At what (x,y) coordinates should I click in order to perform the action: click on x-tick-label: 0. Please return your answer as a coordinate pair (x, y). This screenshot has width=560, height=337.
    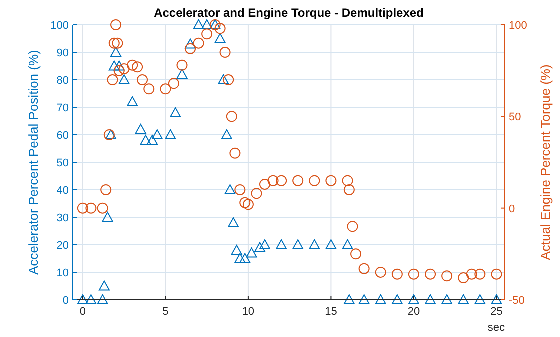
    Looking at the image, I should click on (83, 312).